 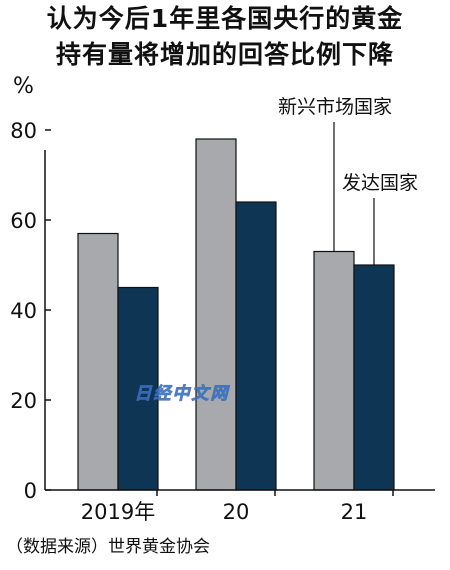 What do you see at coordinates (224, 54) in the screenshot?
I see `chart-title-line-2: 持有量将增加的回答比例下降` at bounding box center [224, 54].